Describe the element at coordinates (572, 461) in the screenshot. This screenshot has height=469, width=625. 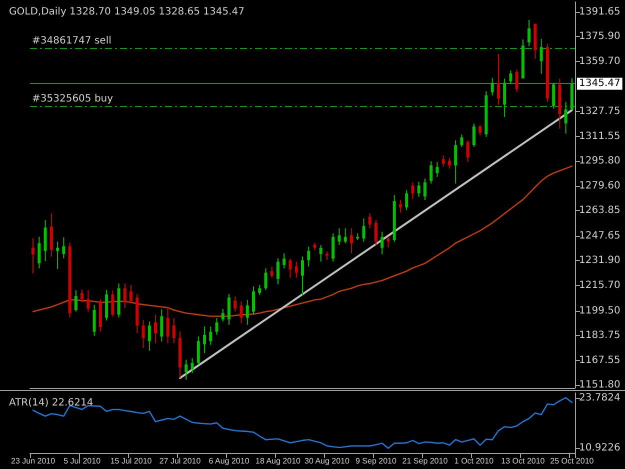
I see `x-tick-label: 25 Oct 2010` at that location.